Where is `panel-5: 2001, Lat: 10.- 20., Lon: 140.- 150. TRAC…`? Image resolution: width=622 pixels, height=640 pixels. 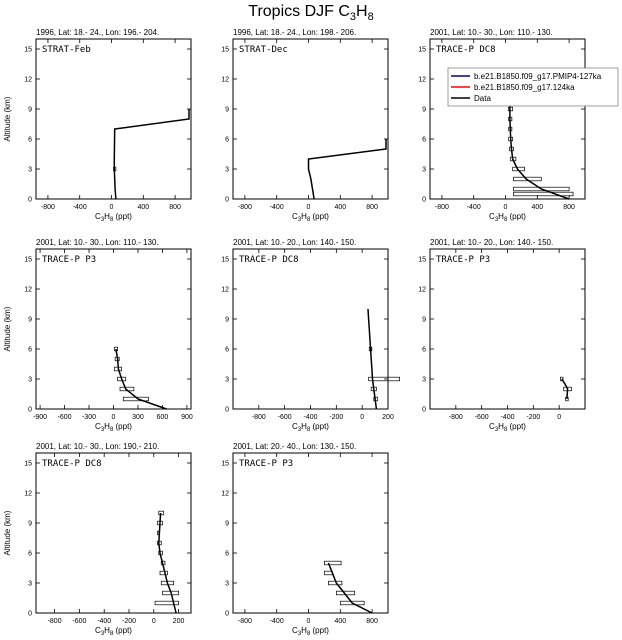
panel-5: 2001, Lat: 10.- 20., Lon: 140.- 150. TRAC… is located at coordinates (310, 335).